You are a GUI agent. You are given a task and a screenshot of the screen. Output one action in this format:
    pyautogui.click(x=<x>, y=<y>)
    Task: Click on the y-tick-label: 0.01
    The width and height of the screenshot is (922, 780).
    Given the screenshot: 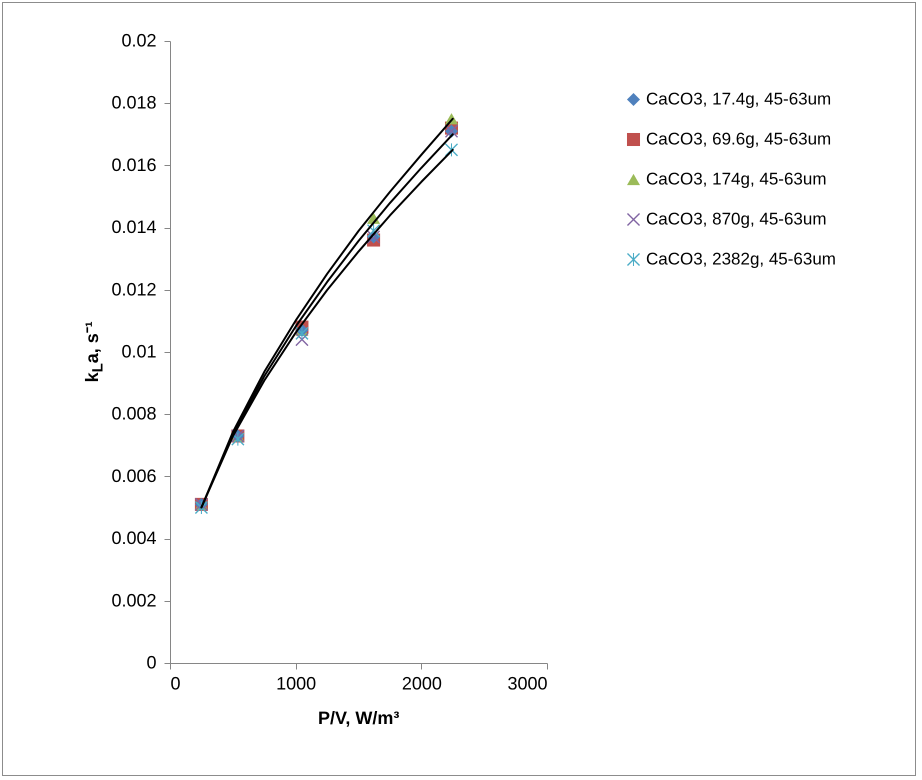 What is the action you would take?
    pyautogui.click(x=138, y=352)
    